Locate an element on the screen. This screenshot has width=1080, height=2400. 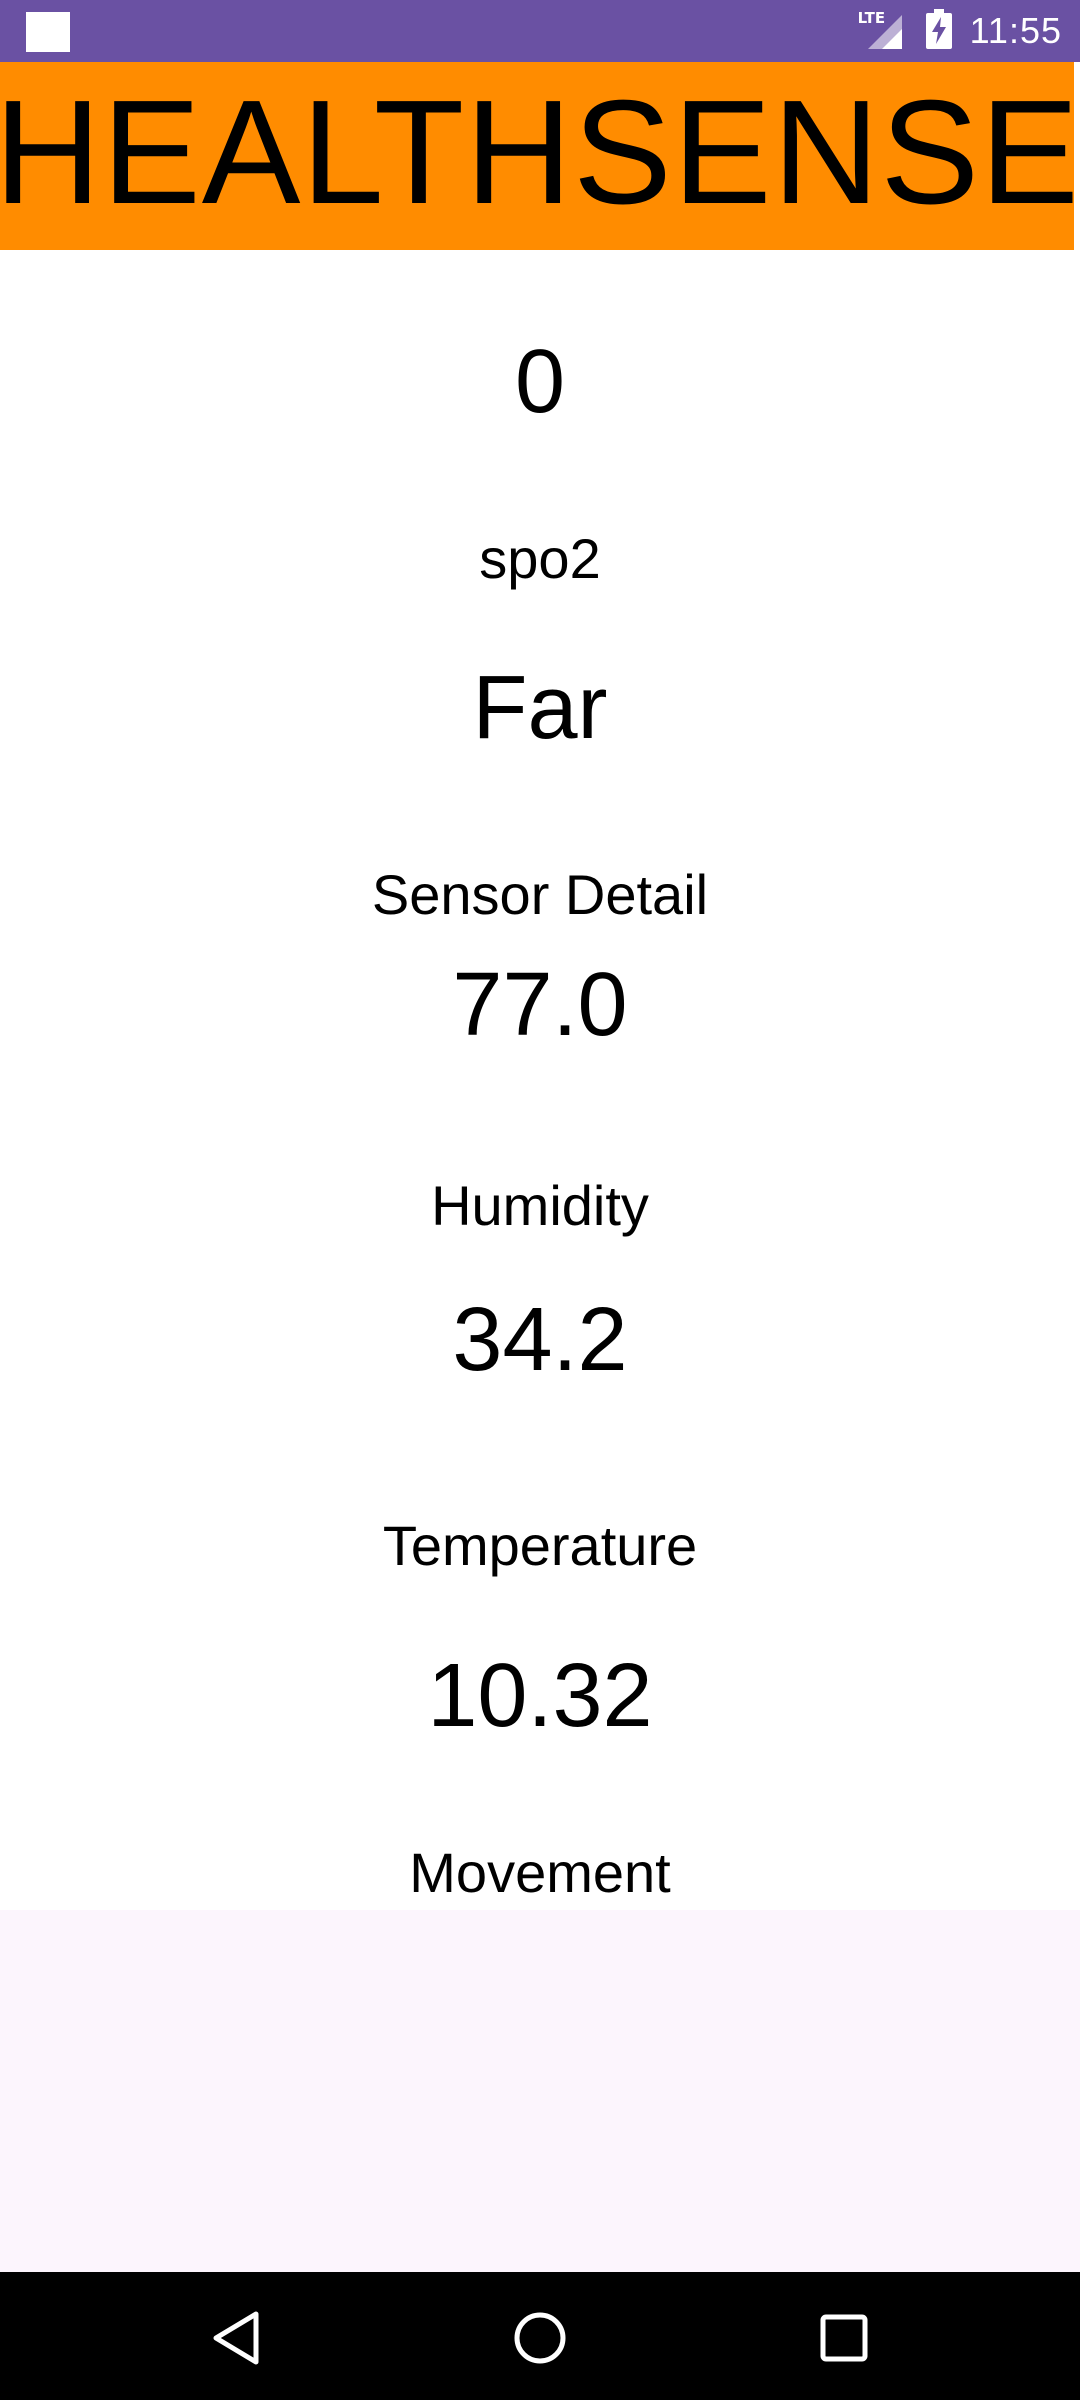
app-title: HEALTHSENSE is located at coordinates (540, 152).